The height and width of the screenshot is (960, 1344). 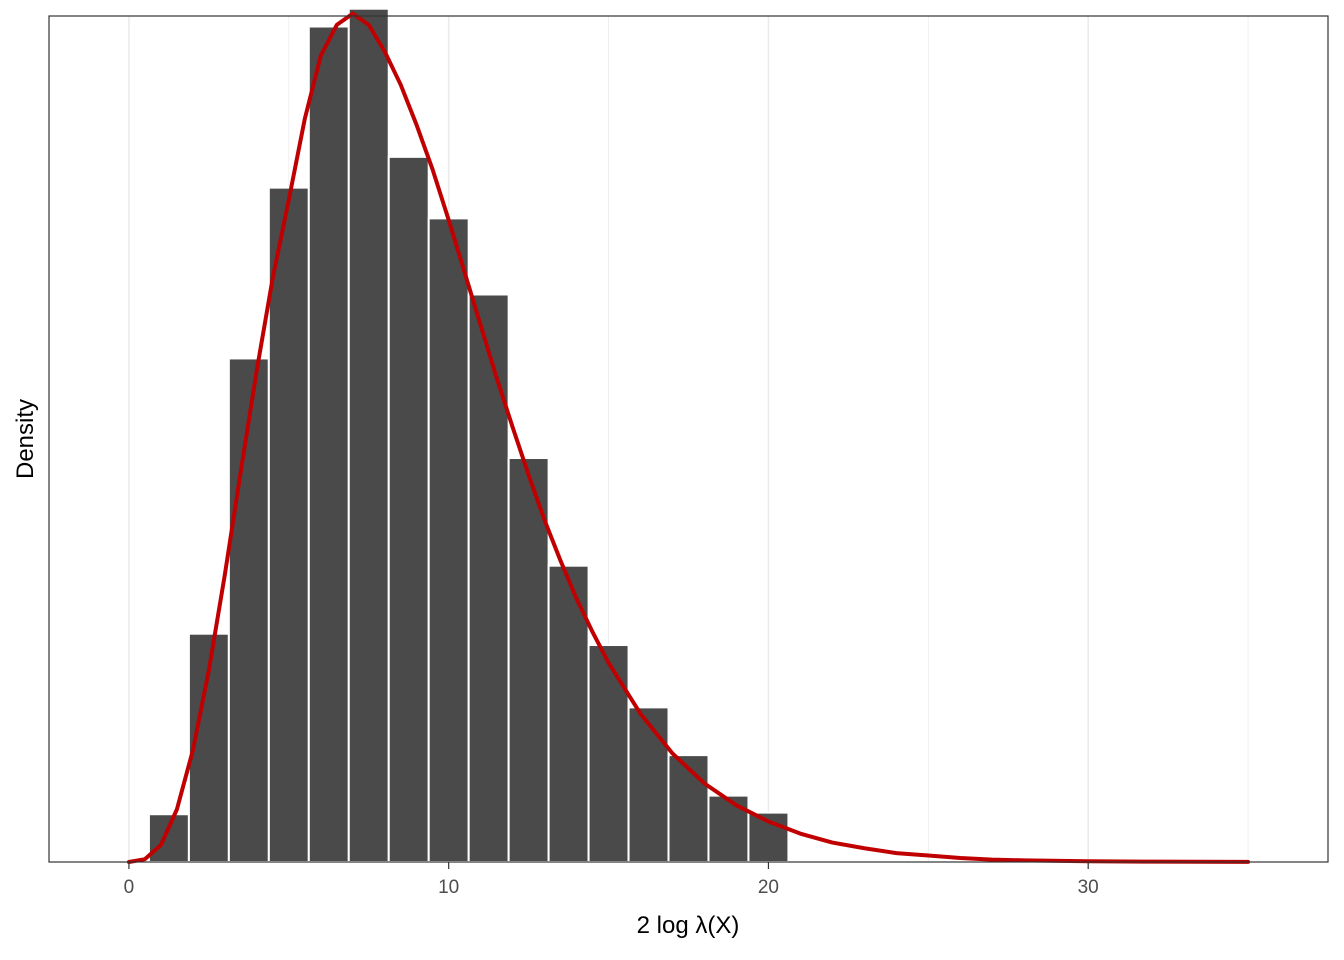 I want to click on x-axis-title: 2 log λ(X), so click(x=688, y=925).